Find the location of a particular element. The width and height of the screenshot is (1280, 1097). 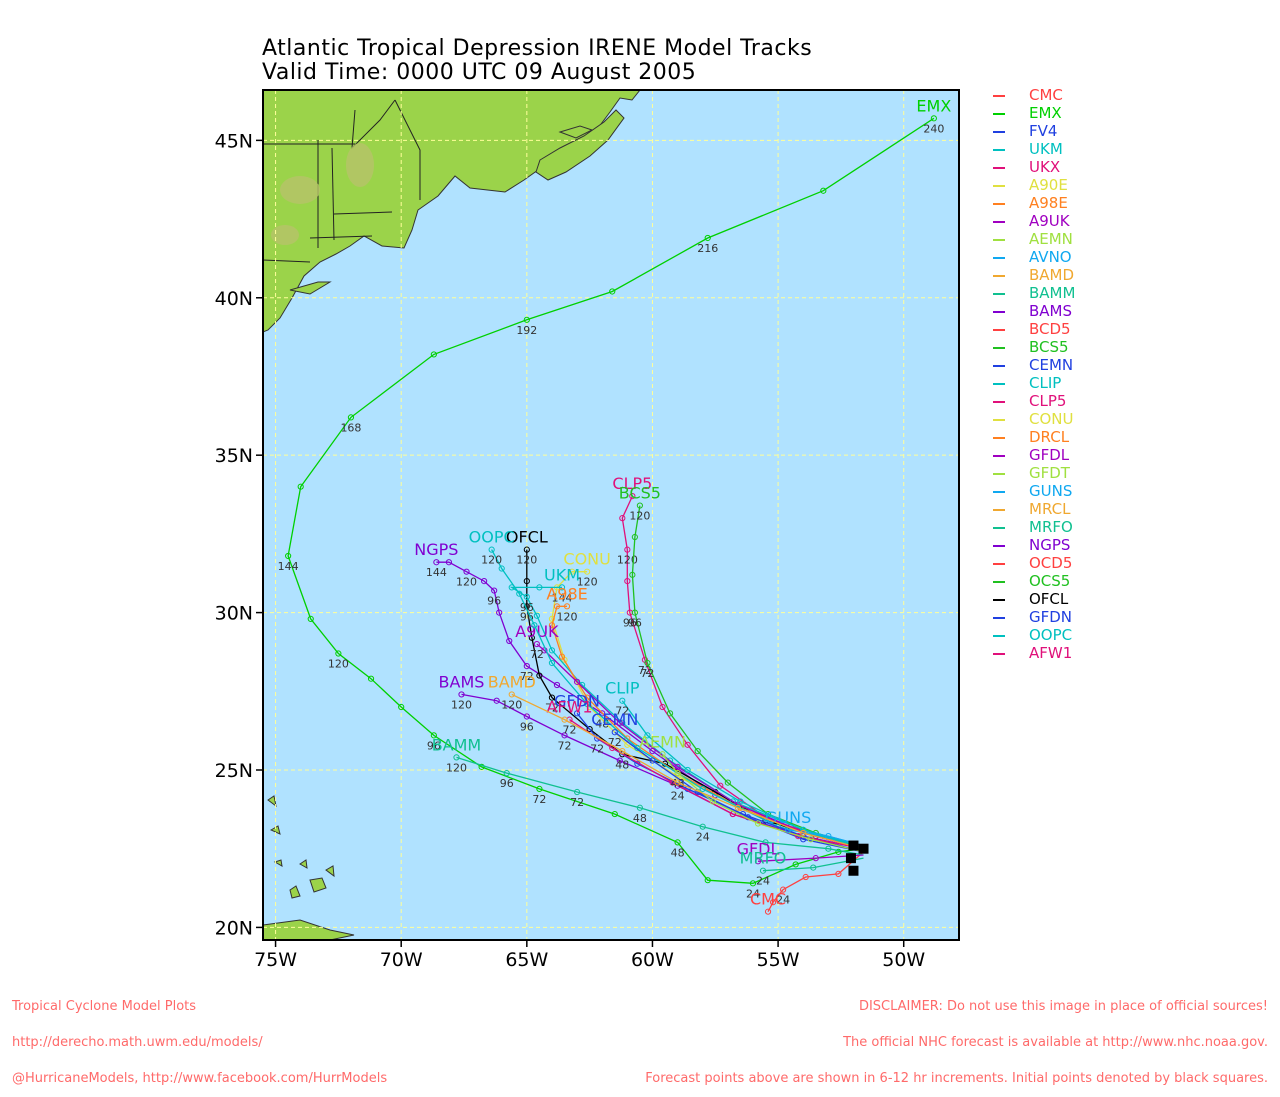

forecast-hour-label: 192 is located at coordinates (526, 330).